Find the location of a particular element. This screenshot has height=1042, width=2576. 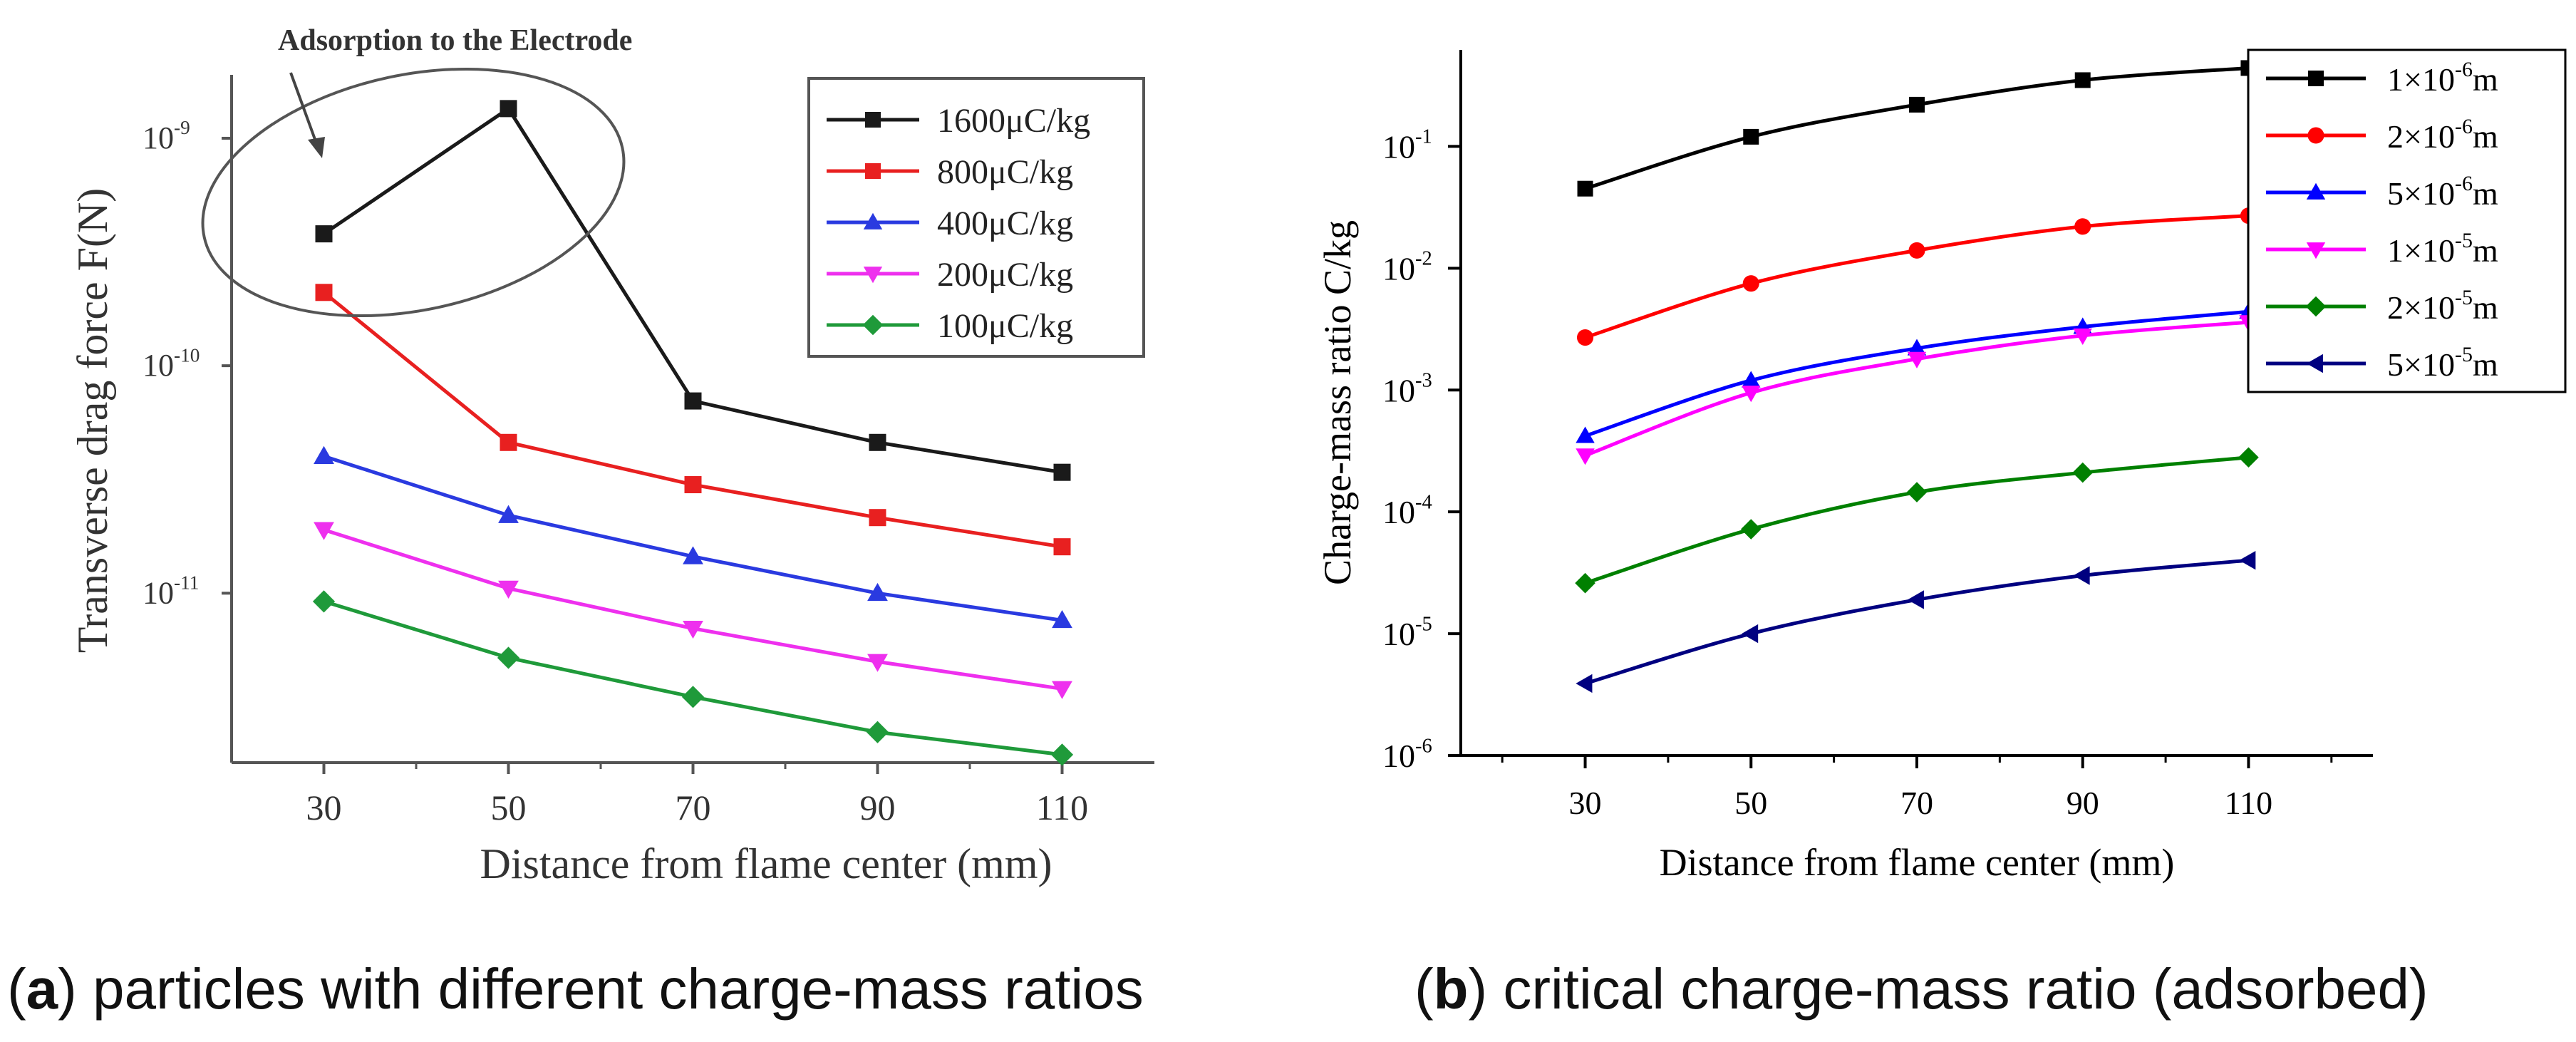

caption-b-letter: b is located at coordinates (1452, 989).